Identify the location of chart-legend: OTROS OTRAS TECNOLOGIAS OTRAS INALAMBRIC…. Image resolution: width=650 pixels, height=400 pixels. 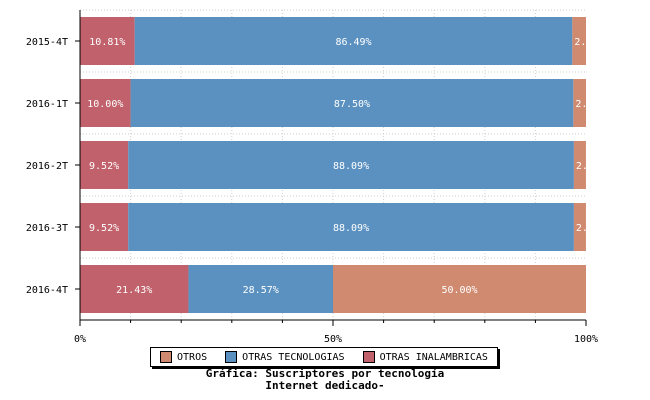
(324, 357).